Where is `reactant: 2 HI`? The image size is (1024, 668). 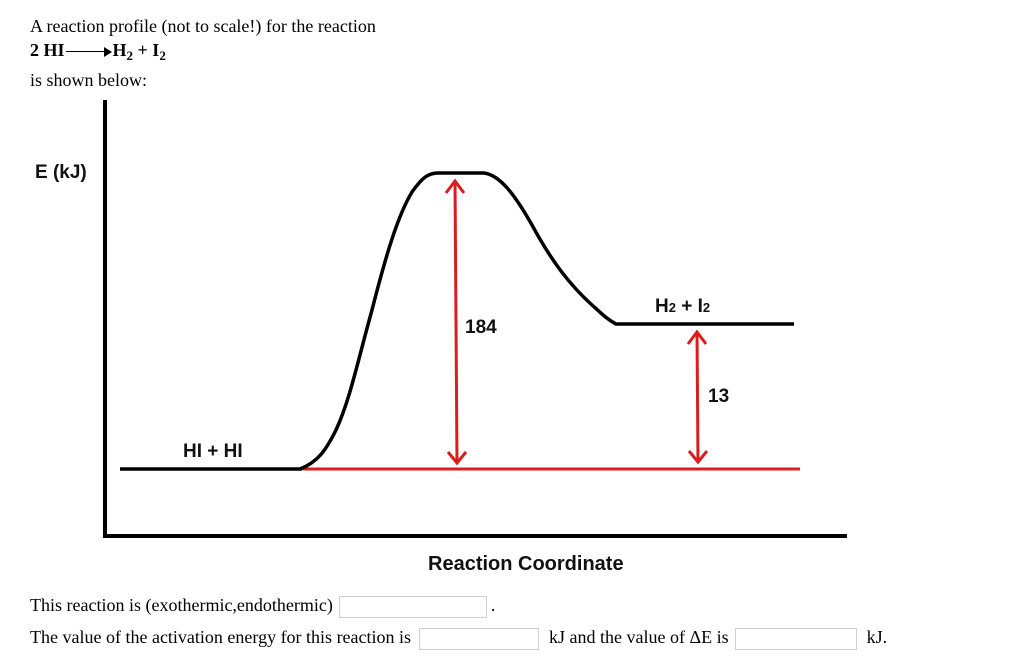
reactant: 2 HI is located at coordinates (47, 50).